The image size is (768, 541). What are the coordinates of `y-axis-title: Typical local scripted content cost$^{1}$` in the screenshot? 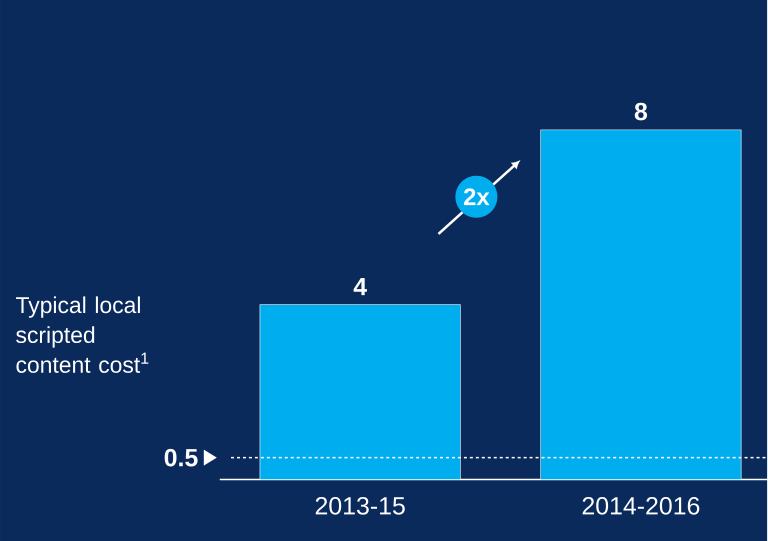 It's located at (82, 334).